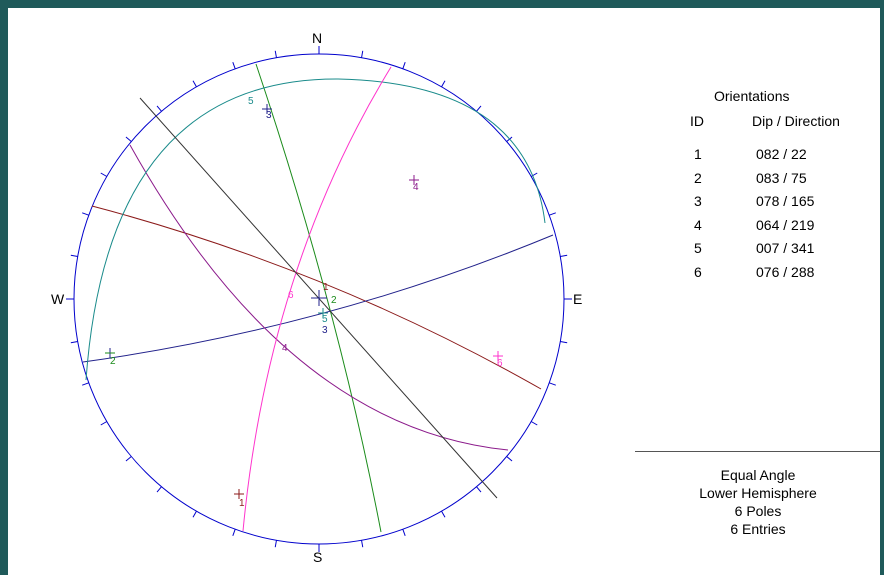 The image size is (884, 575). I want to click on plane-label: 6, so click(291, 295).